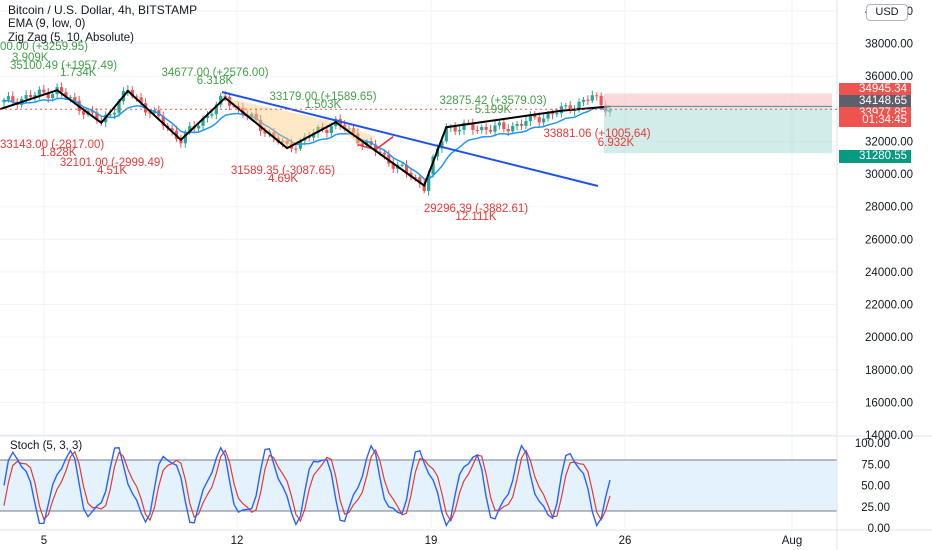 The width and height of the screenshot is (932, 550). Describe the element at coordinates (47, 24) in the screenshot. I see `ema-indicator-label: EMA (9, low, 0)` at that location.